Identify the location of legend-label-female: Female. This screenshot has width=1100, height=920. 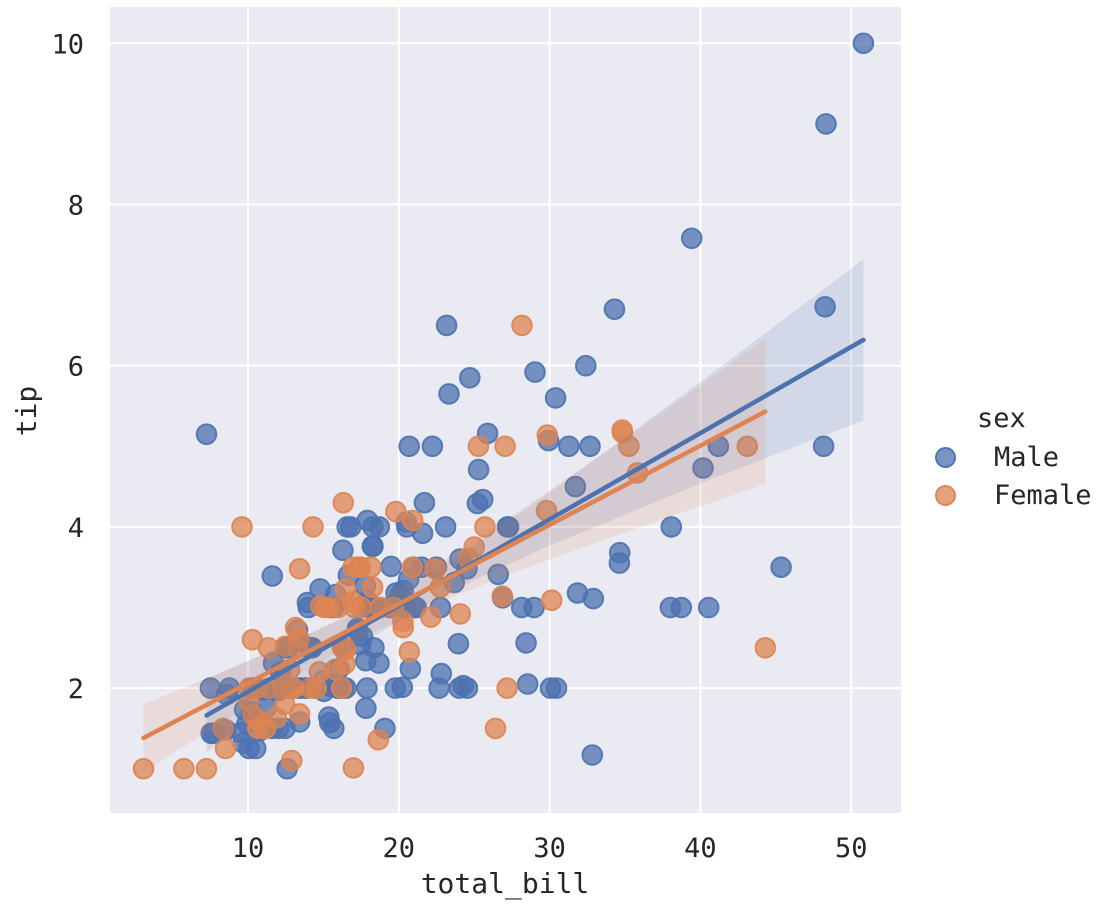
(1043, 495).